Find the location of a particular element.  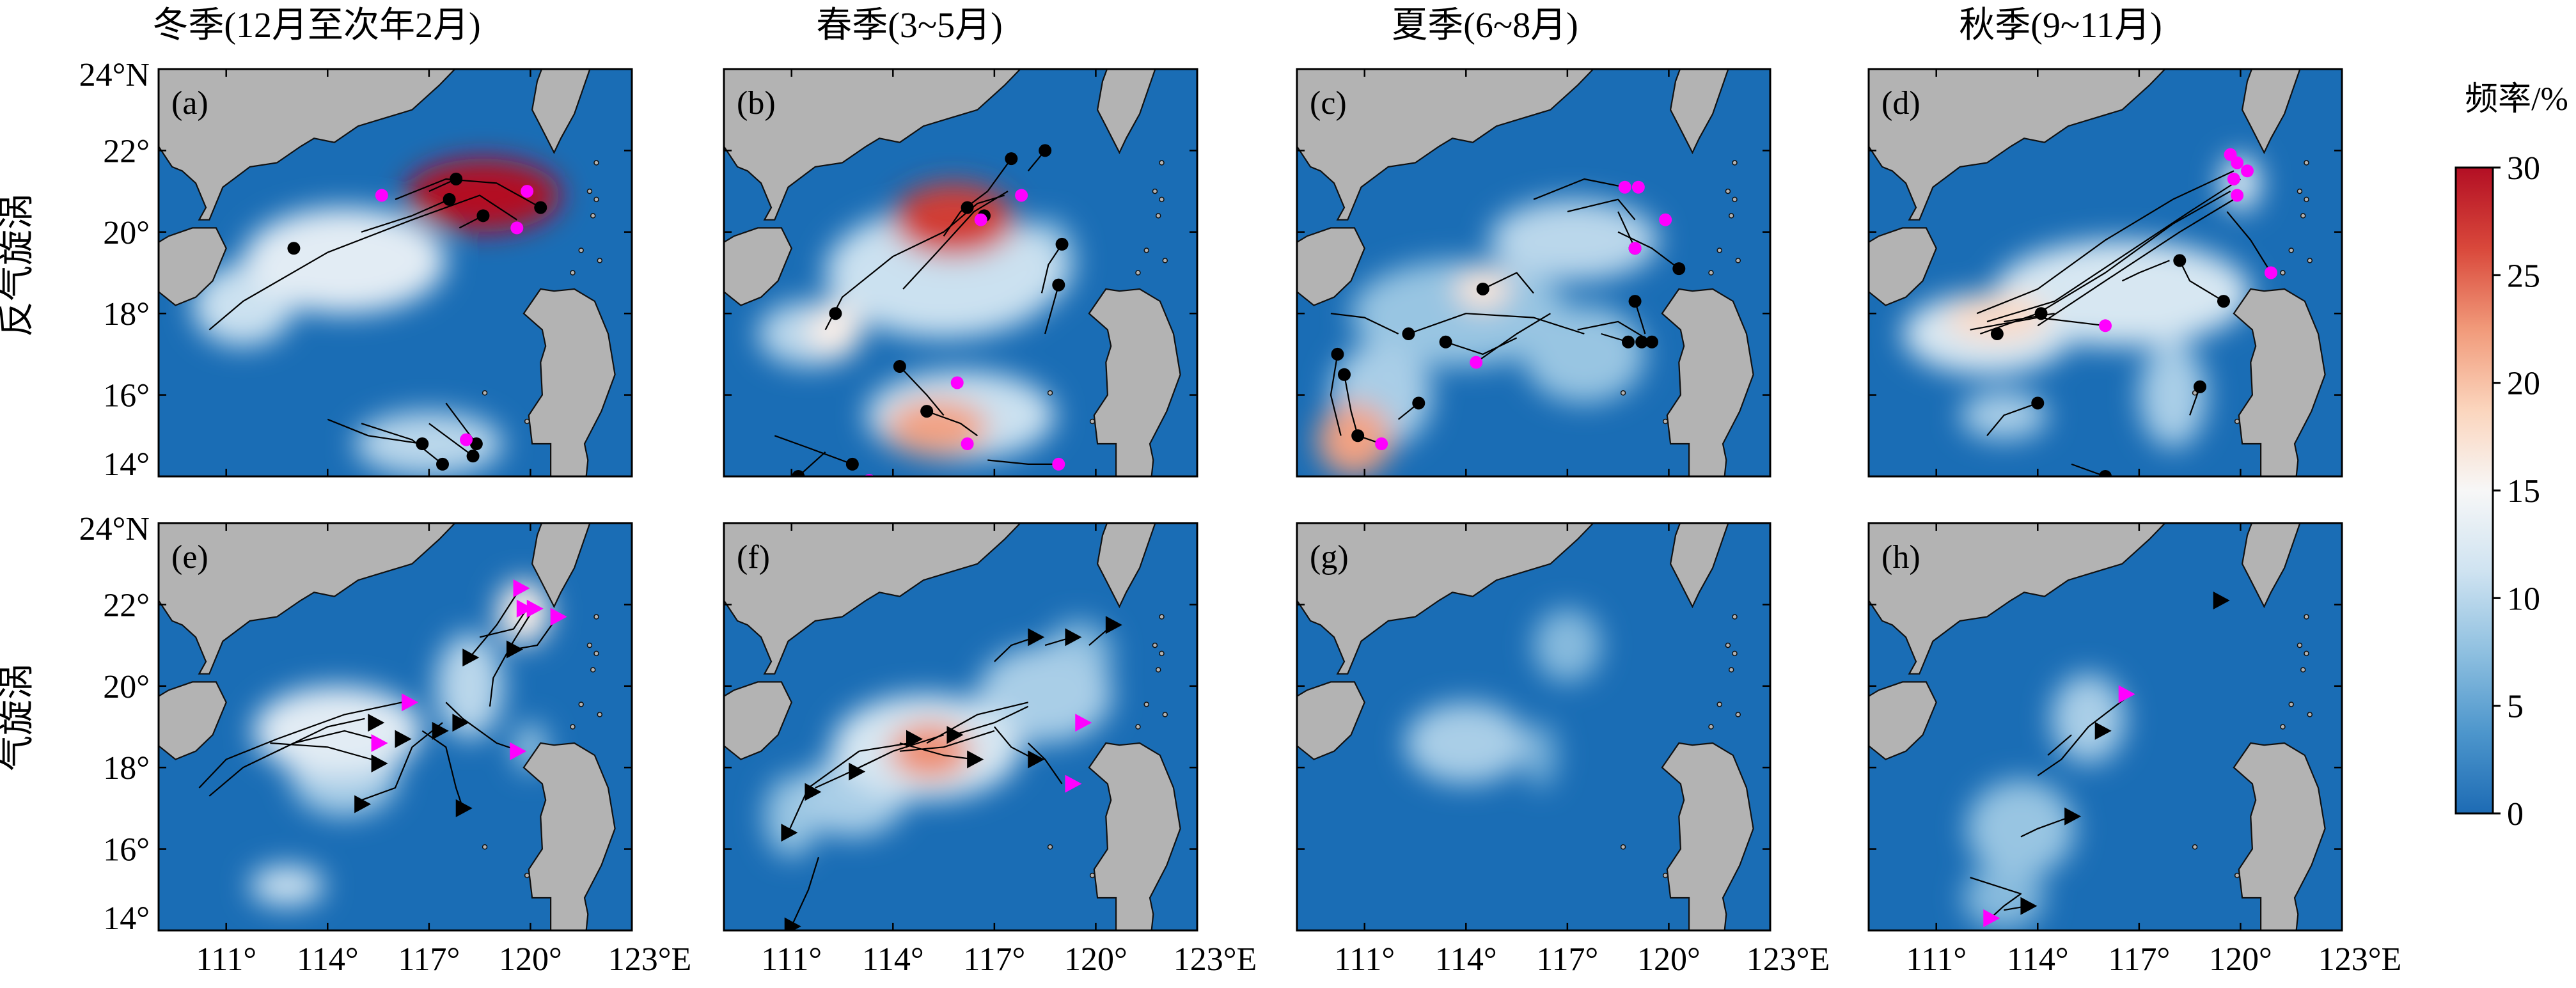

lon-tick-label: 114° is located at coordinates (1466, 959).